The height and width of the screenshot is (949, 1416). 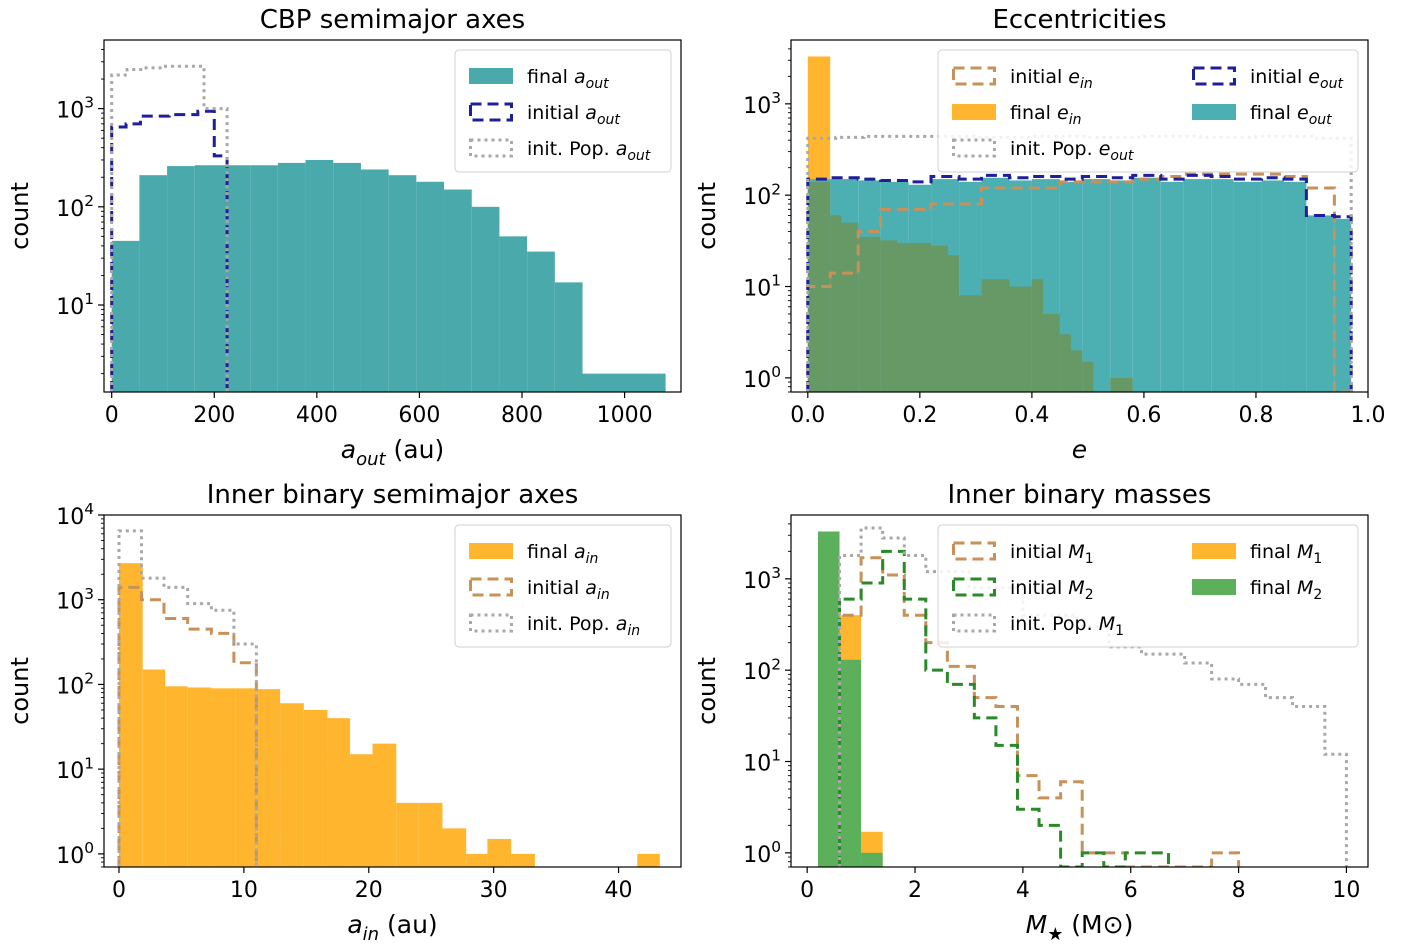 What do you see at coordinates (317, 415) in the screenshot?
I see `x-tick-label: 400` at bounding box center [317, 415].